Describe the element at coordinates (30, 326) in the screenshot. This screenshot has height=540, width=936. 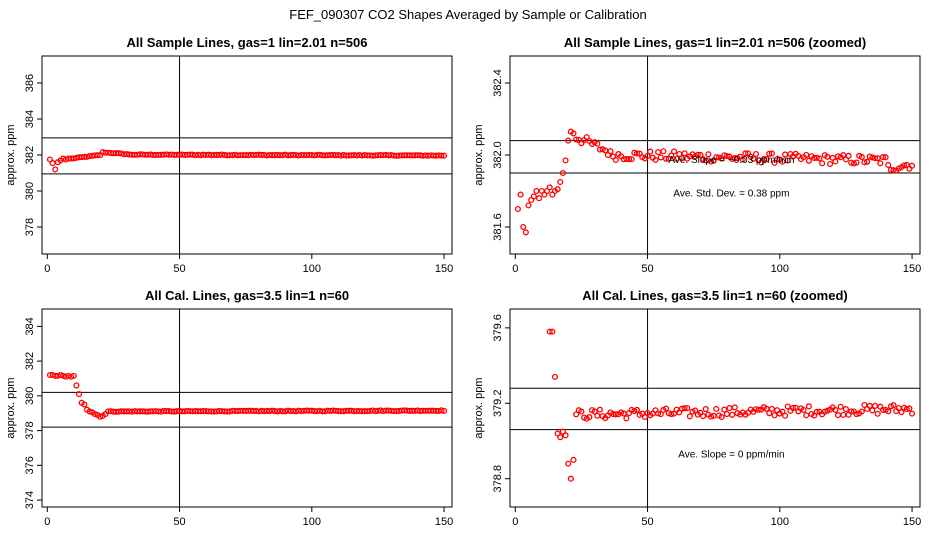
I see `y-tick-label: 384` at that location.